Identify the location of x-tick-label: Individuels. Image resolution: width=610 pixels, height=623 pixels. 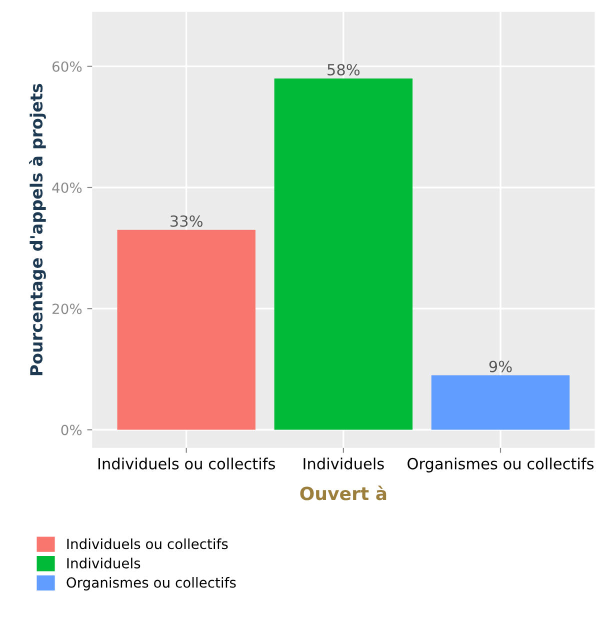
(344, 464).